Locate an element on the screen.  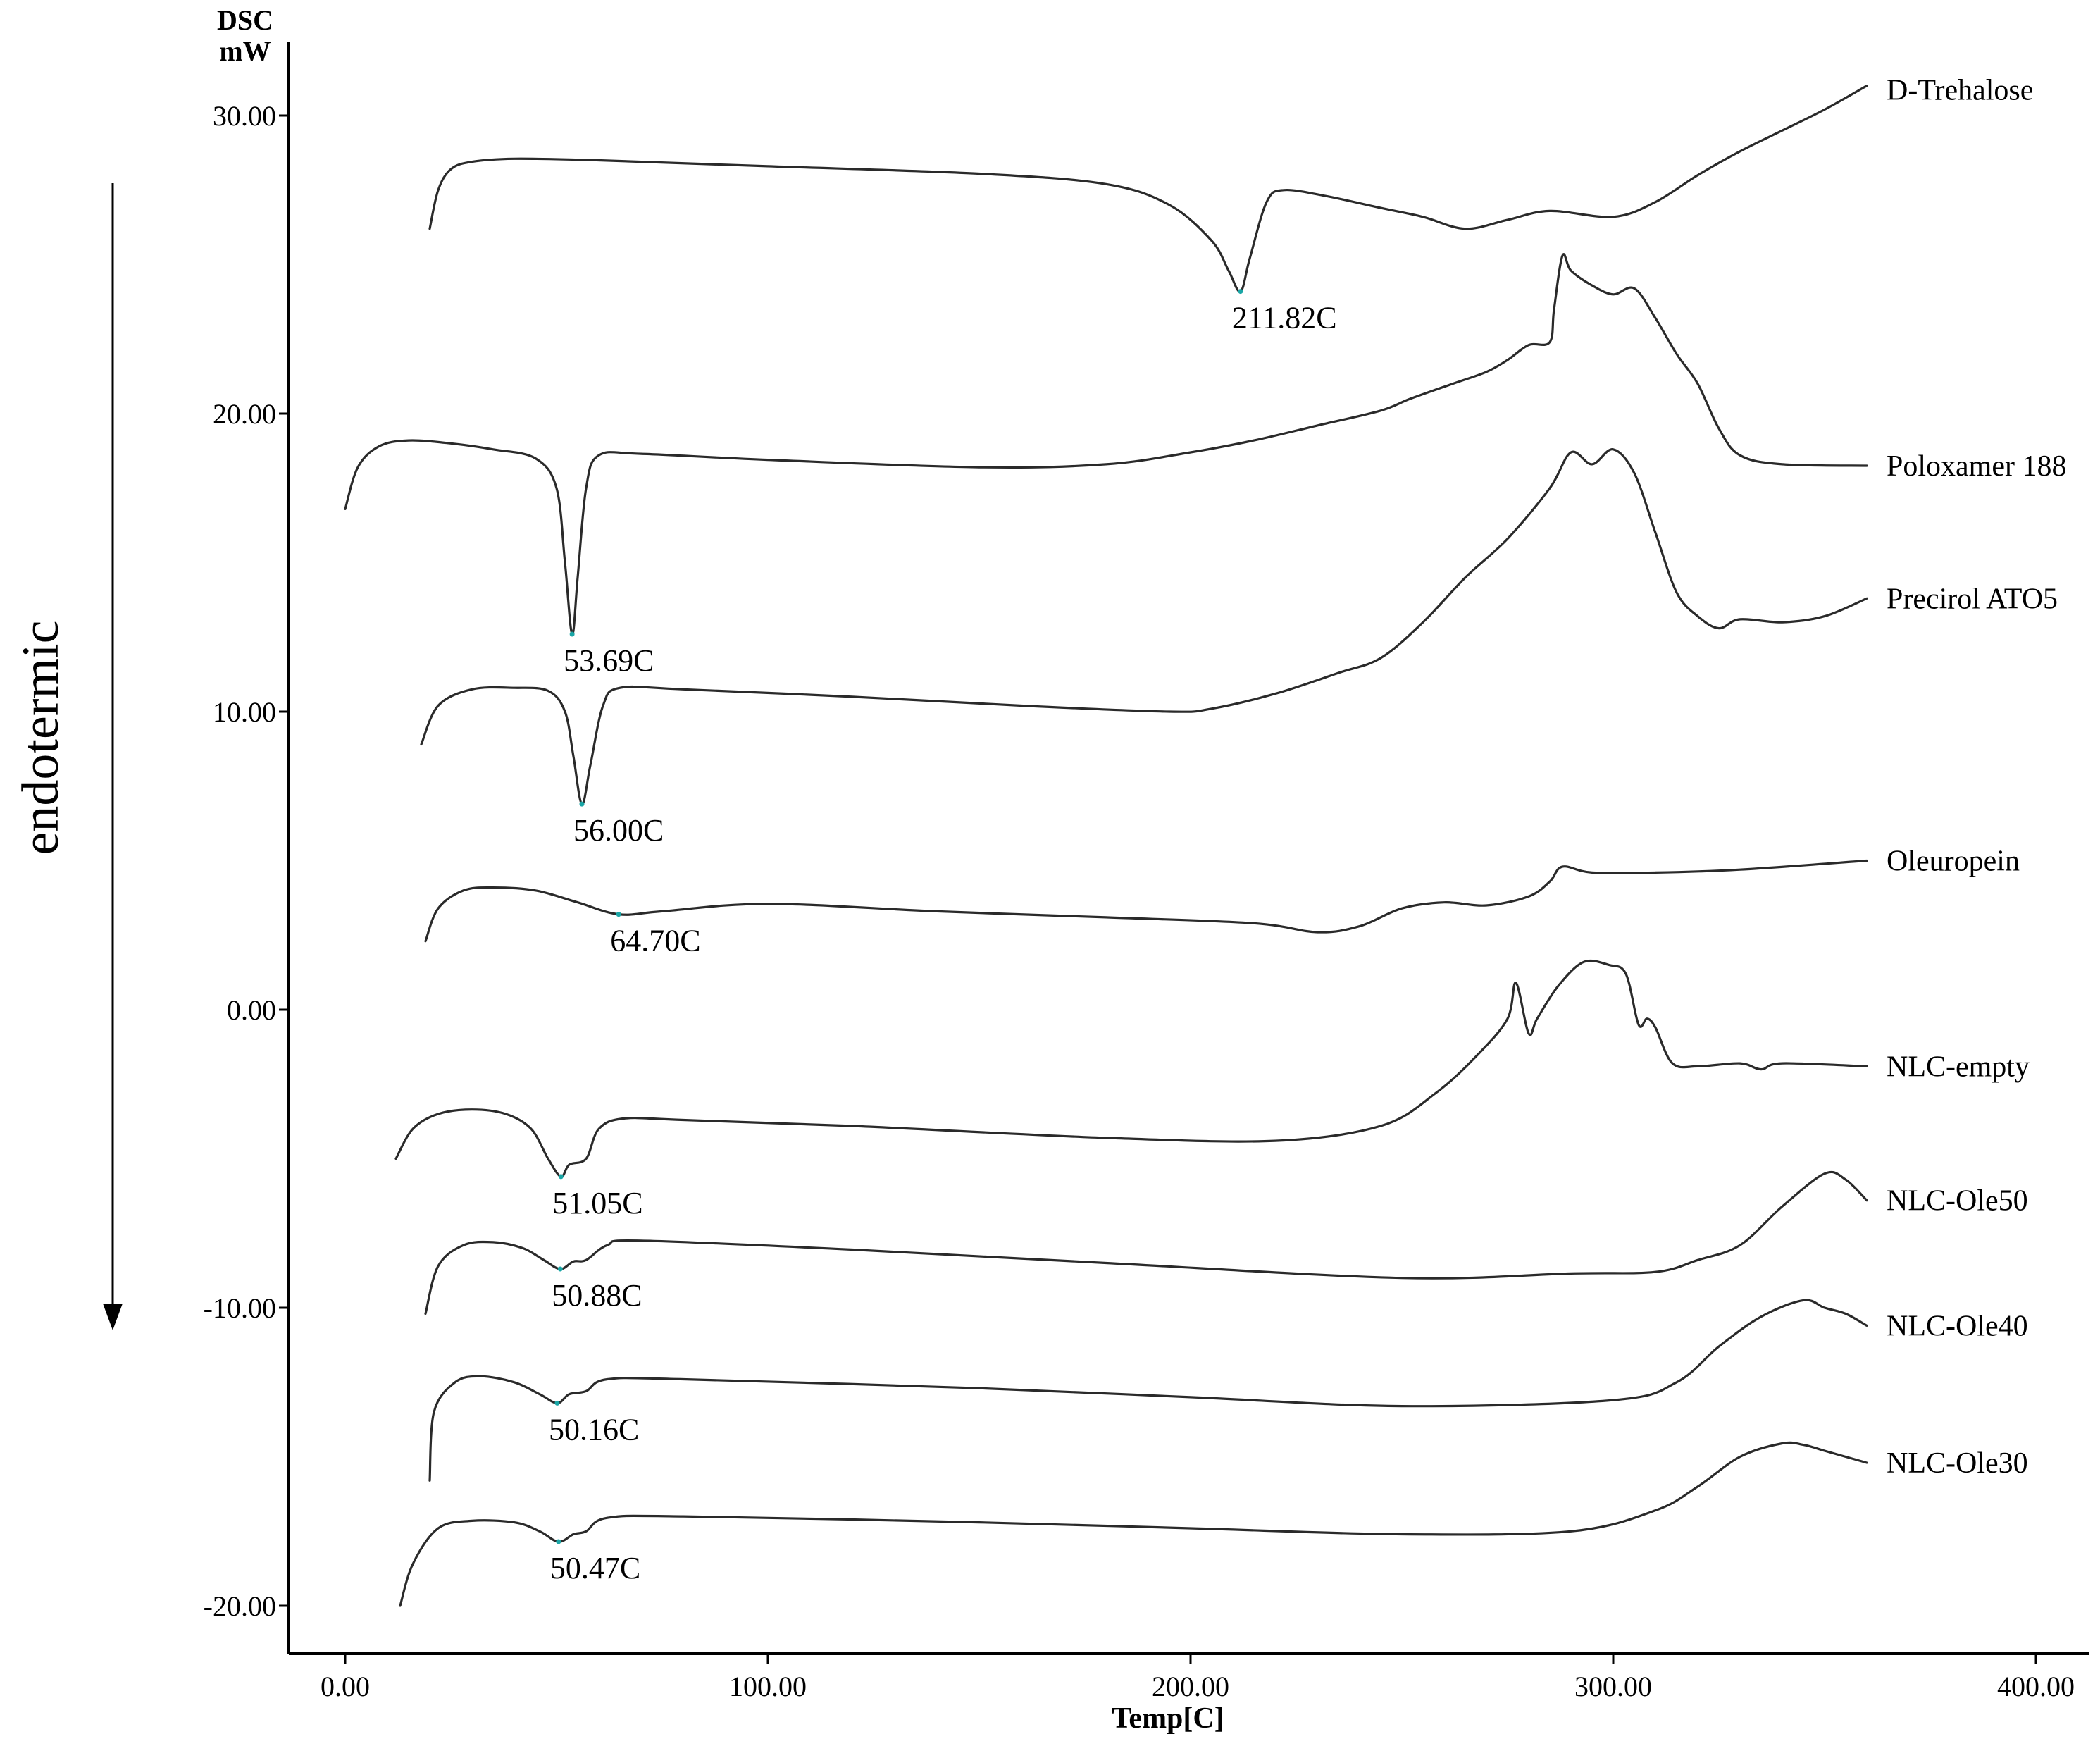
x-tick-label: 400.00 is located at coordinates (2036, 1687).